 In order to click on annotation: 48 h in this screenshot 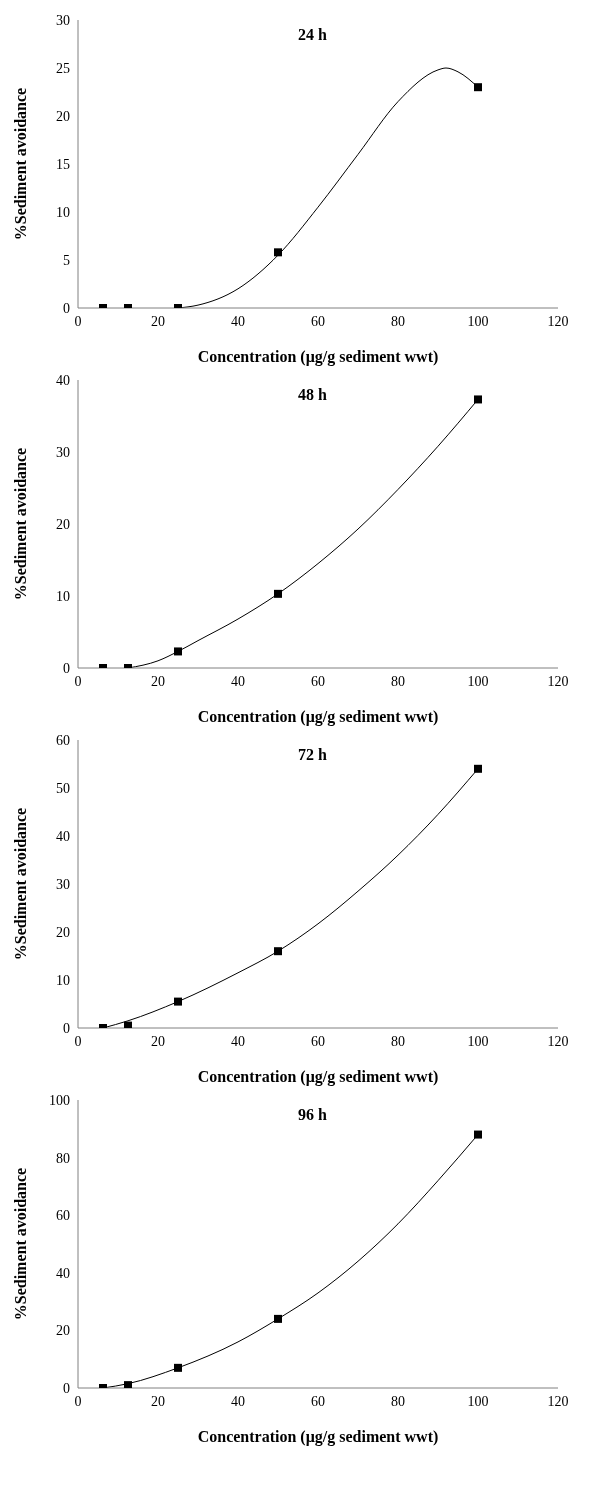, I will do `click(312, 395)`.